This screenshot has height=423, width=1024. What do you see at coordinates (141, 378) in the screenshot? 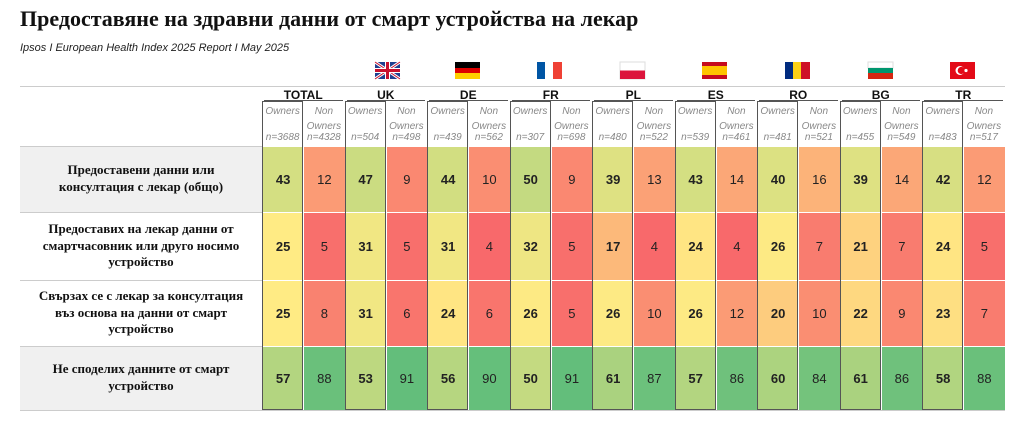
I see `row-label: Не споделих данните от смарт устройство` at bounding box center [141, 378].